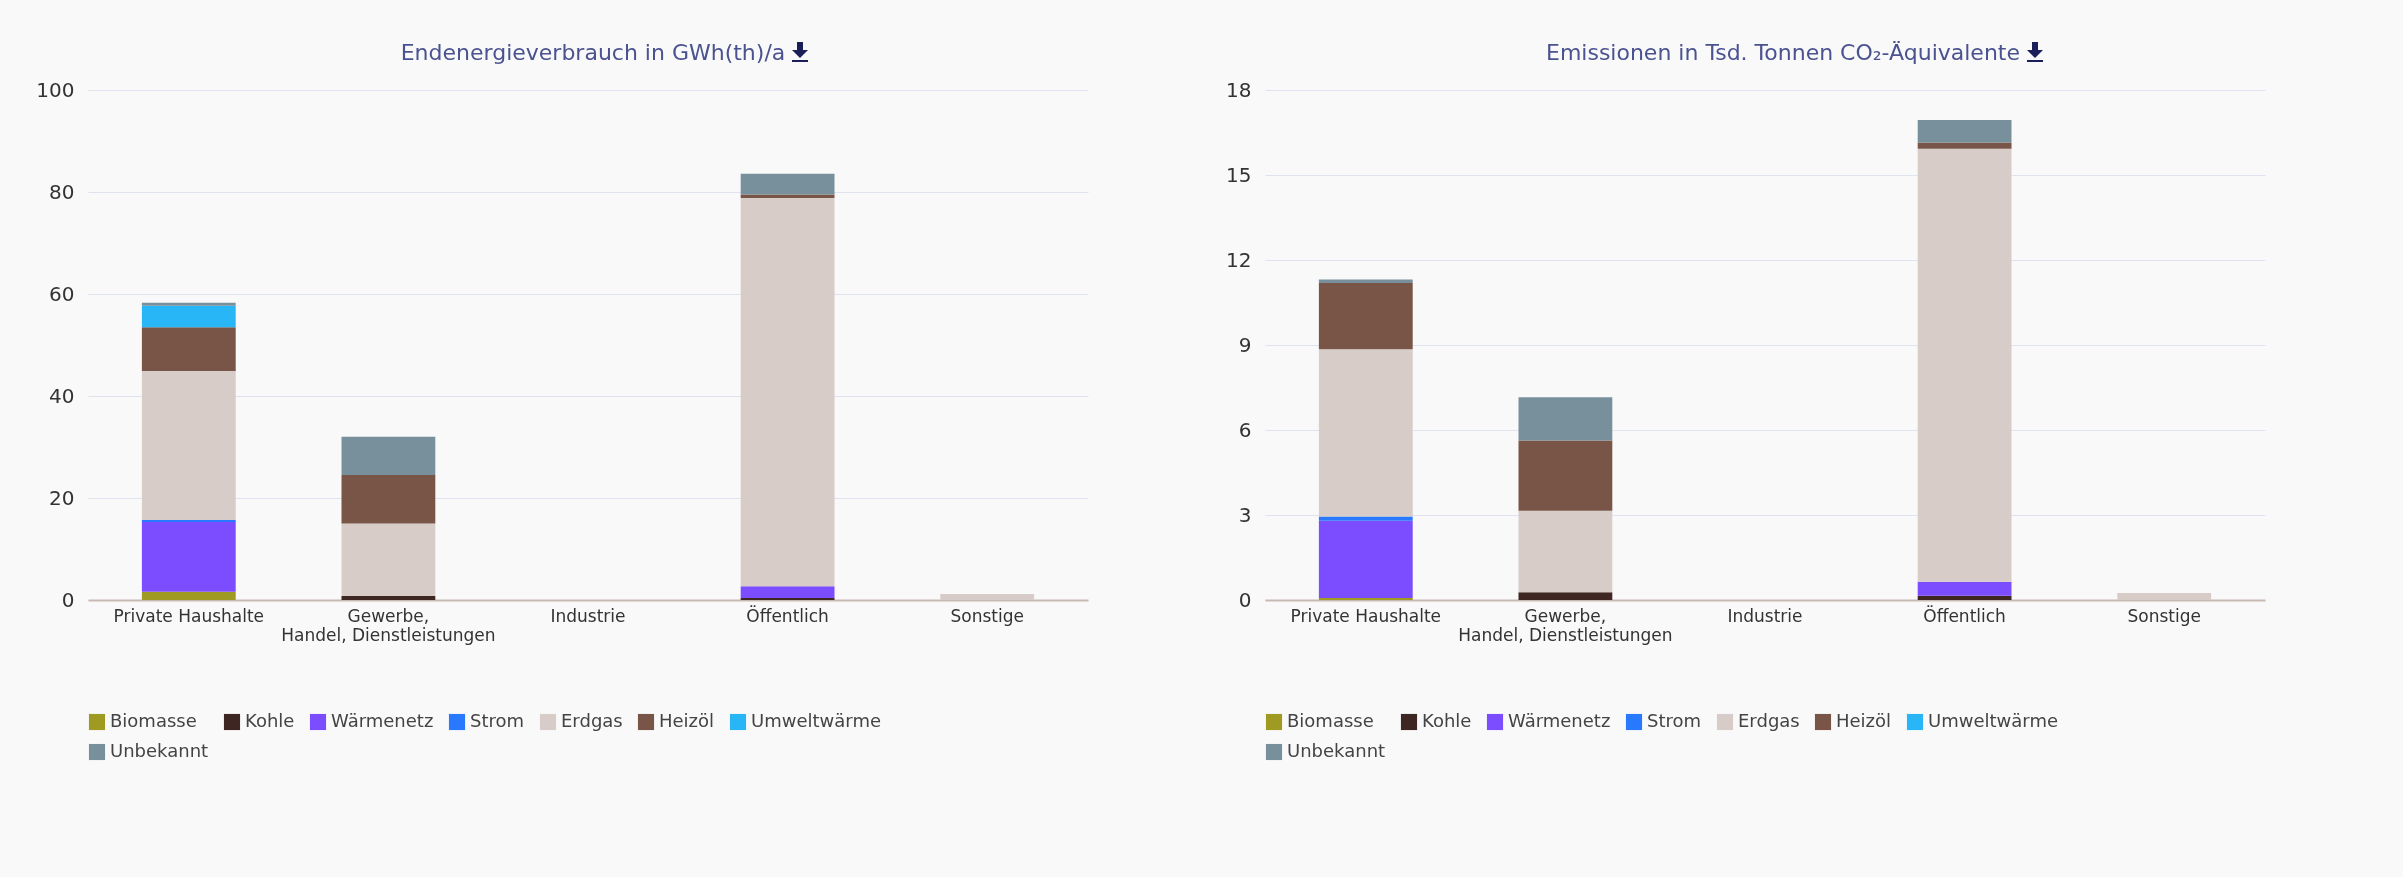 The height and width of the screenshot is (877, 2403). What do you see at coordinates (1245, 429) in the screenshot?
I see `y-tick-label: 6` at bounding box center [1245, 429].